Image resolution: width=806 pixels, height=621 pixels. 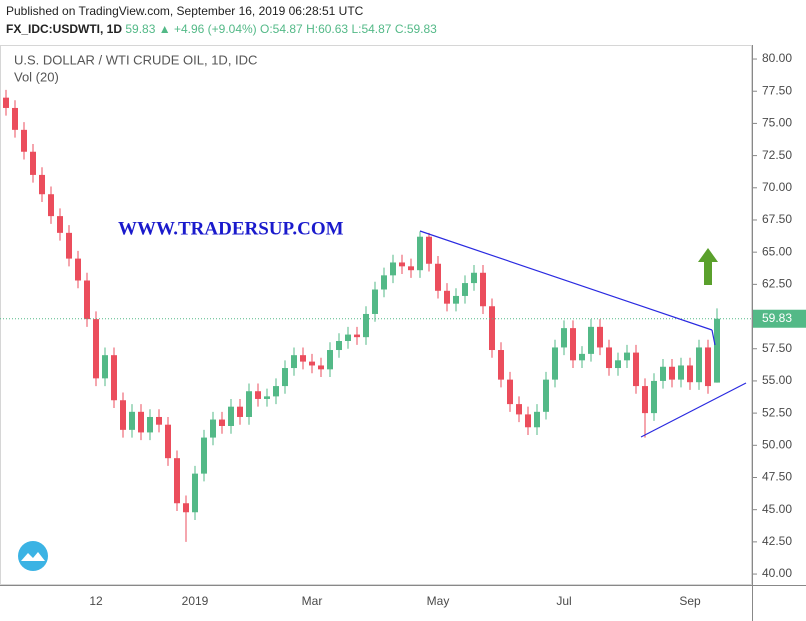 I want to click on y-tick-label: 45.00, so click(x=777, y=509).